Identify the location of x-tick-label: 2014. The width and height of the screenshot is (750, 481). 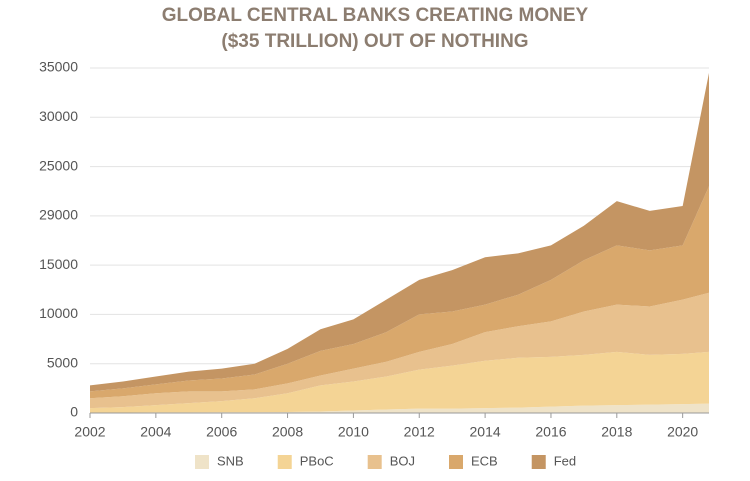
(485, 432).